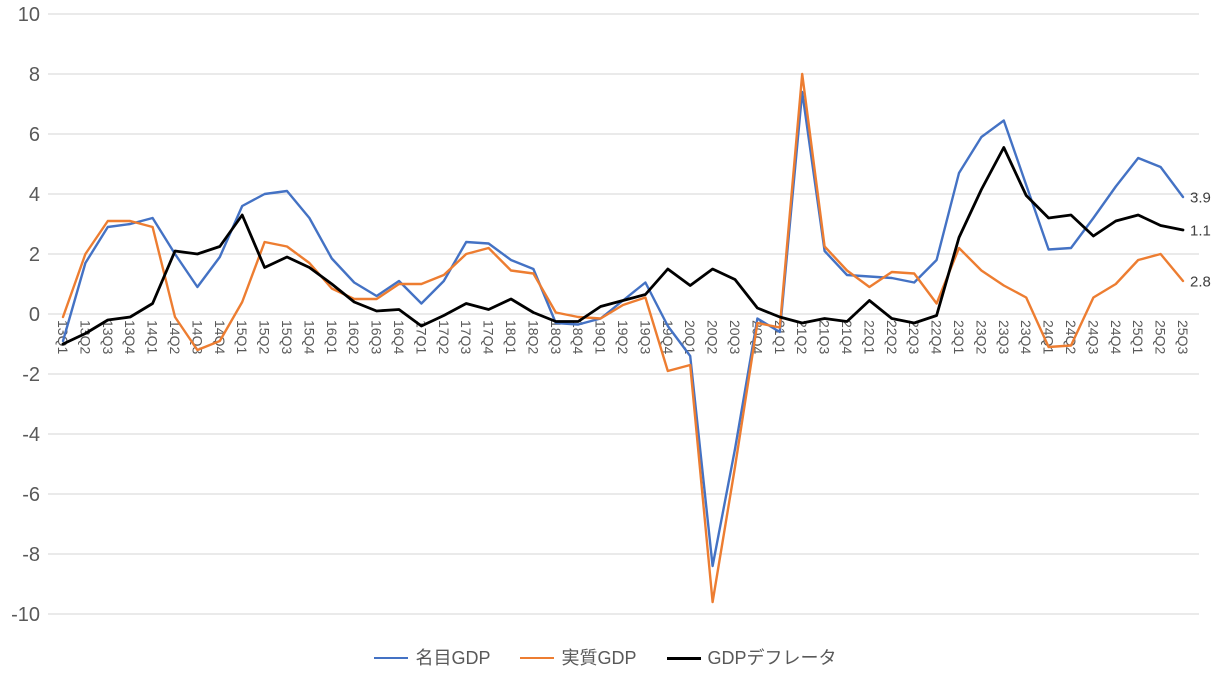  What do you see at coordinates (578, 337) in the screenshot?
I see `x-axis-tick-label: 18Q4` at bounding box center [578, 337].